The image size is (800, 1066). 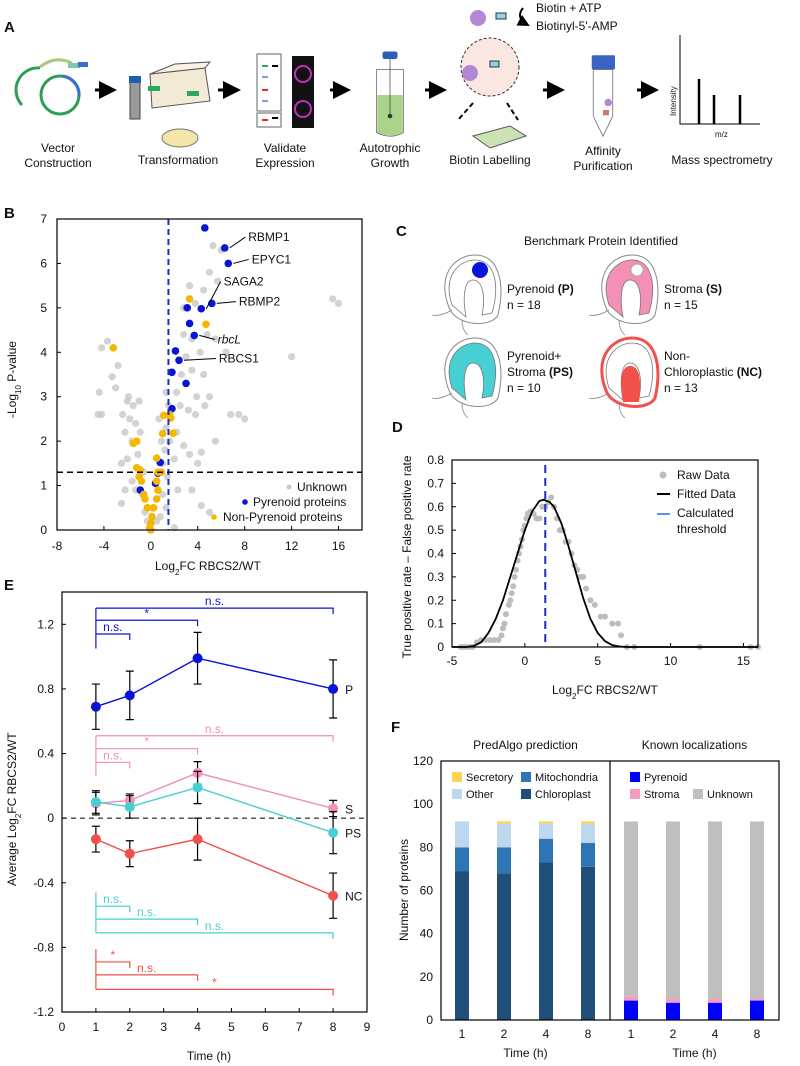 I want to click on legend-label: Mitochondria, so click(x=567, y=778).